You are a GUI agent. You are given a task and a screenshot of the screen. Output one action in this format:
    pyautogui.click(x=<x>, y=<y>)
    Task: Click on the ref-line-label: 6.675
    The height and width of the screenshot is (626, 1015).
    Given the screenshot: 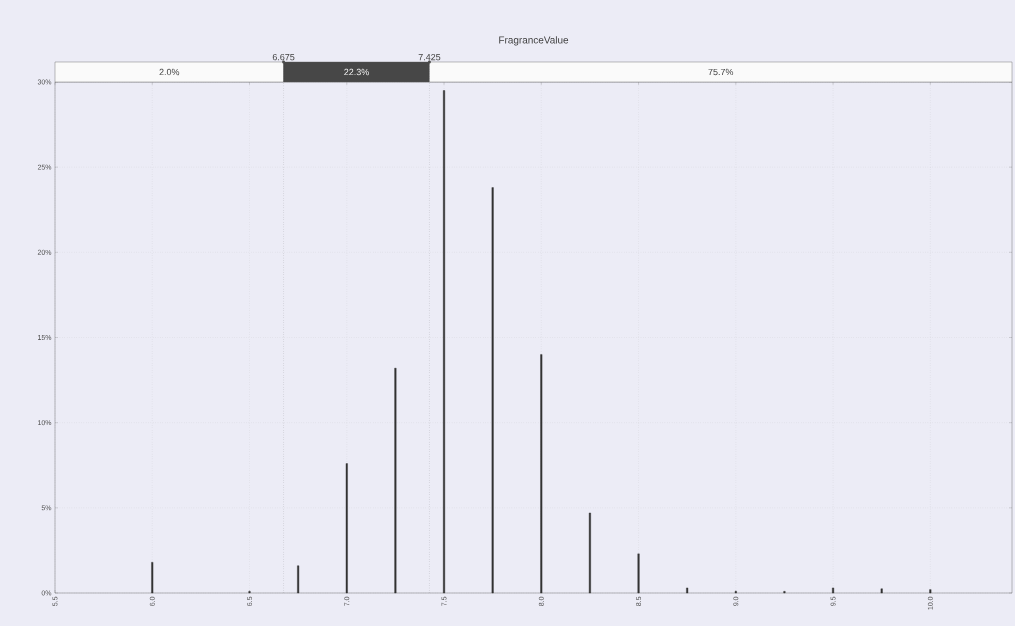 What is the action you would take?
    pyautogui.click(x=283, y=57)
    